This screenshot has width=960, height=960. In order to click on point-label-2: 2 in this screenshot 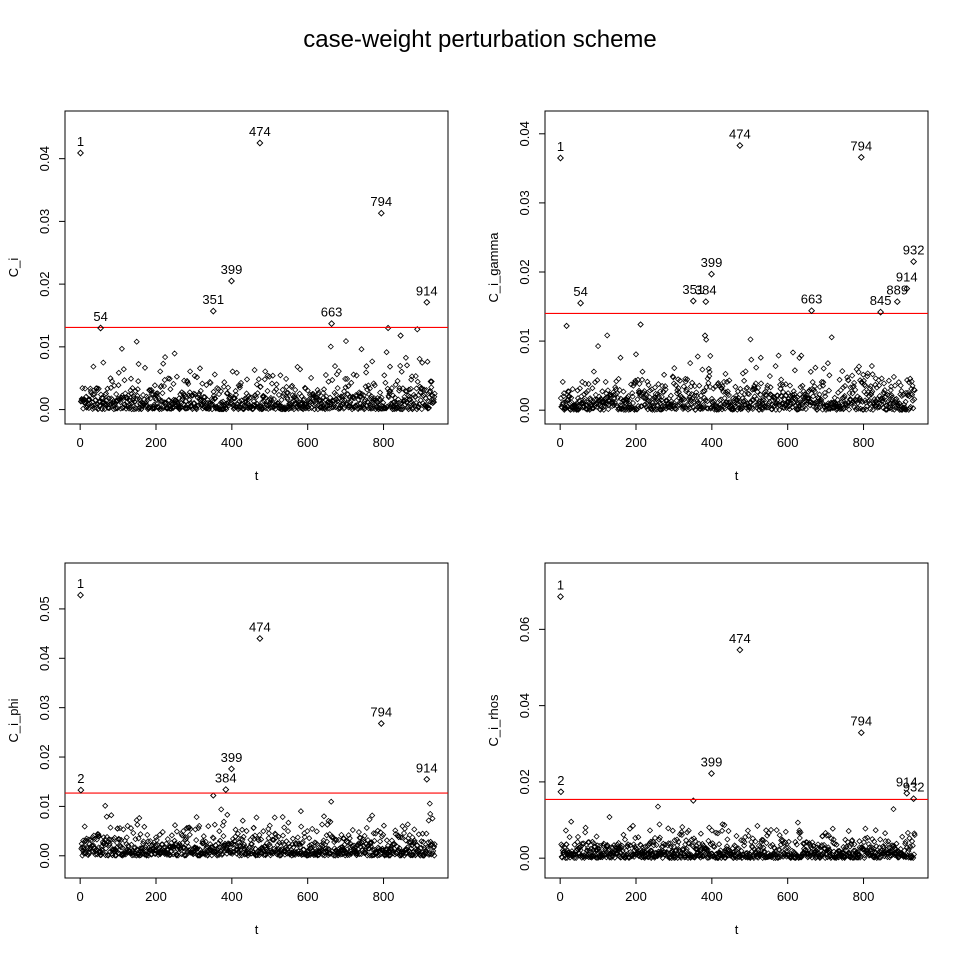, I will do `click(80, 778)`.